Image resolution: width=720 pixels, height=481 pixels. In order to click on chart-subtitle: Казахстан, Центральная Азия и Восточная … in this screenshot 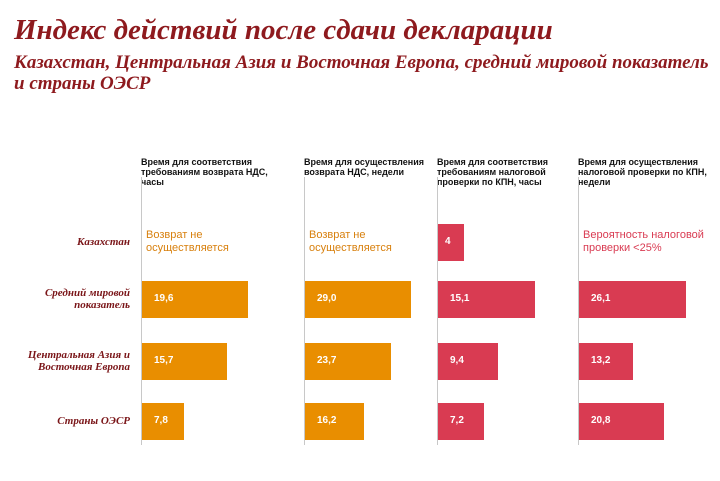, I will do `click(361, 73)`.